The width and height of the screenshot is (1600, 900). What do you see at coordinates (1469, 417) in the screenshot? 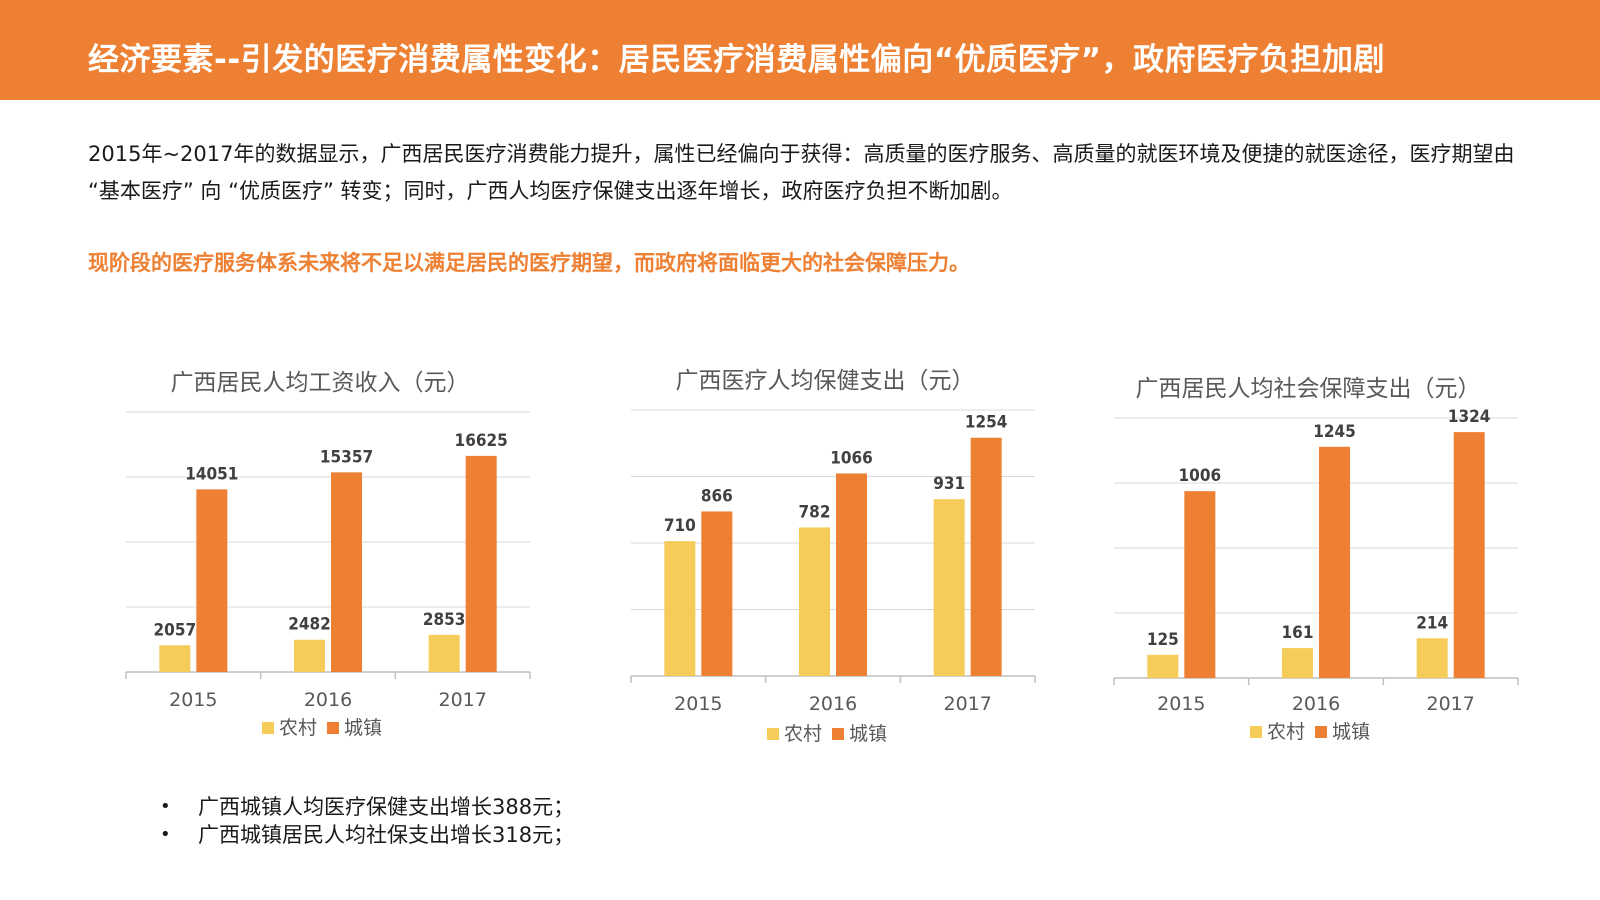
I see `data-label: 1324` at bounding box center [1469, 417].